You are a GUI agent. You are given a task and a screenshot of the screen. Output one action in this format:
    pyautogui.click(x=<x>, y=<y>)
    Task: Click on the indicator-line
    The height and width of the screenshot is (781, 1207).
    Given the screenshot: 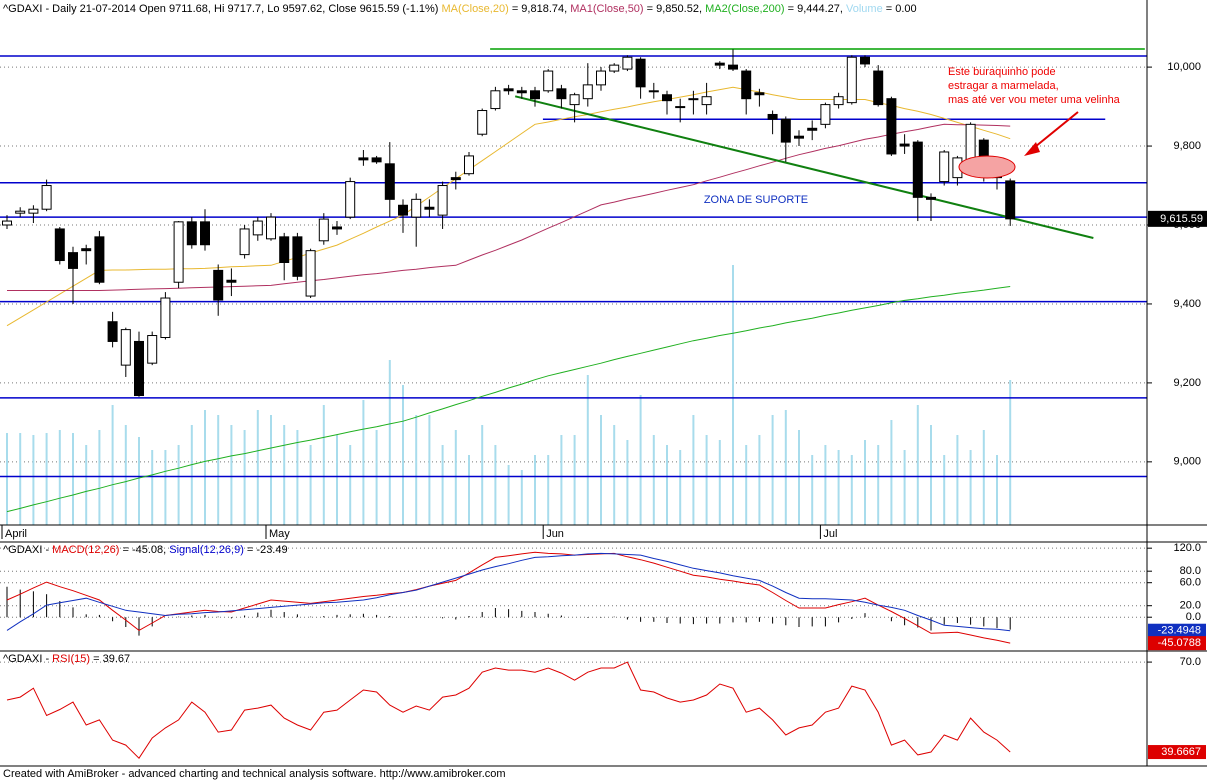 What is the action you would take?
    pyautogui.click(x=508, y=710)
    